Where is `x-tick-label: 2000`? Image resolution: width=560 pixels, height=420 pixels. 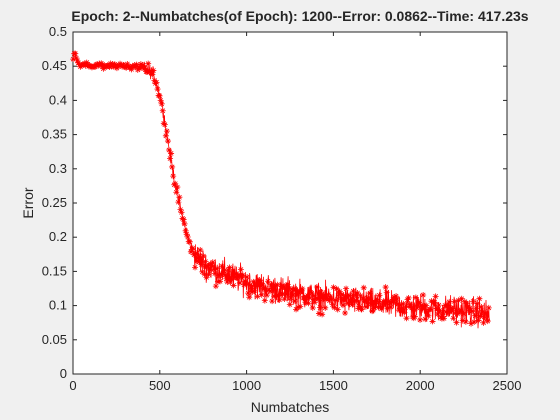 x-tick-label: 2000 is located at coordinates (420, 385).